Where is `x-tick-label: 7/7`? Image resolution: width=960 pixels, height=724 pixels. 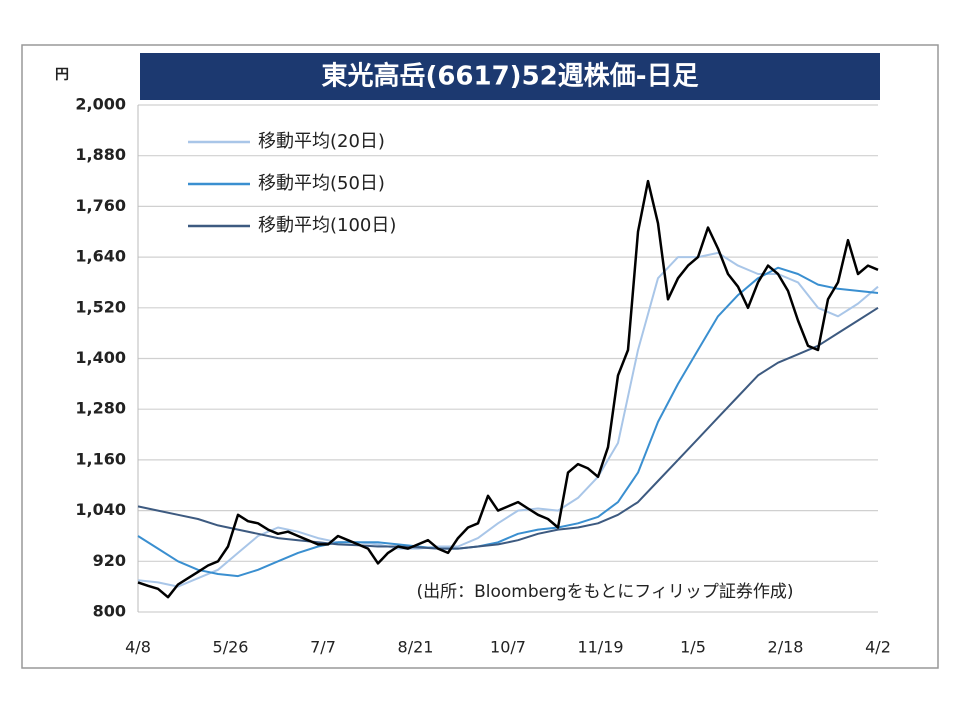 x-tick-label: 7/7 is located at coordinates (323, 647).